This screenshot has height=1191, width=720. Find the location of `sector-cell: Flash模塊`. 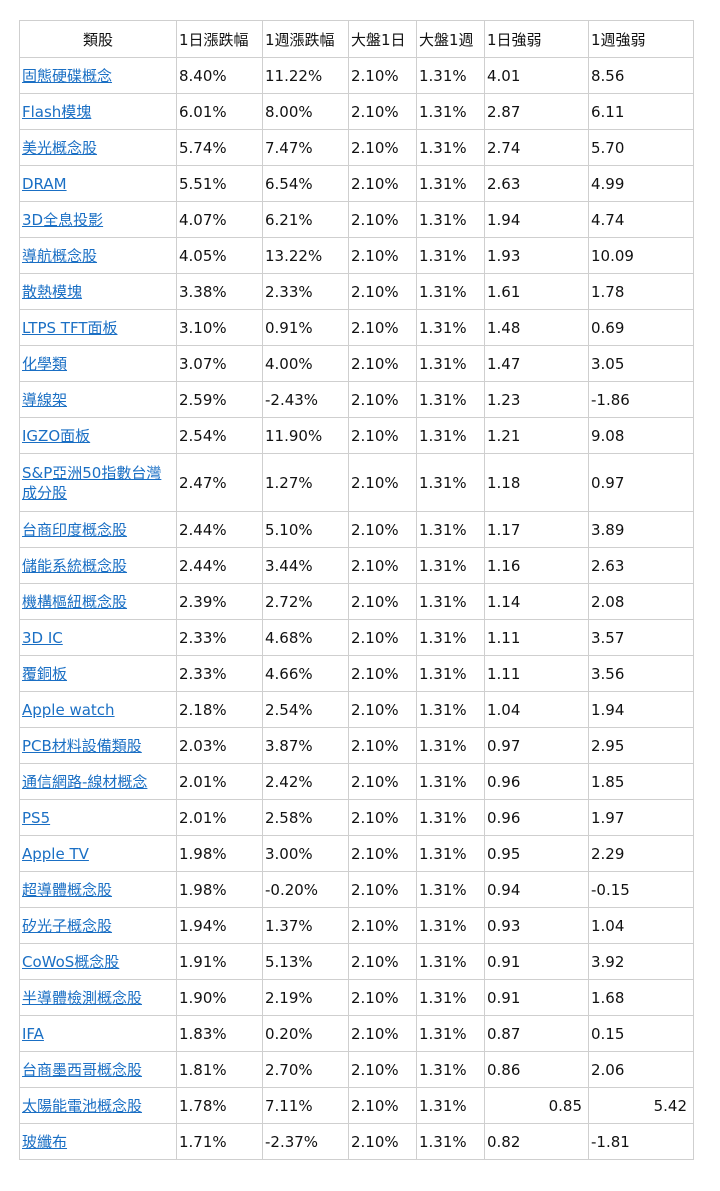

sector-cell: Flash模塊 is located at coordinates (98, 111).